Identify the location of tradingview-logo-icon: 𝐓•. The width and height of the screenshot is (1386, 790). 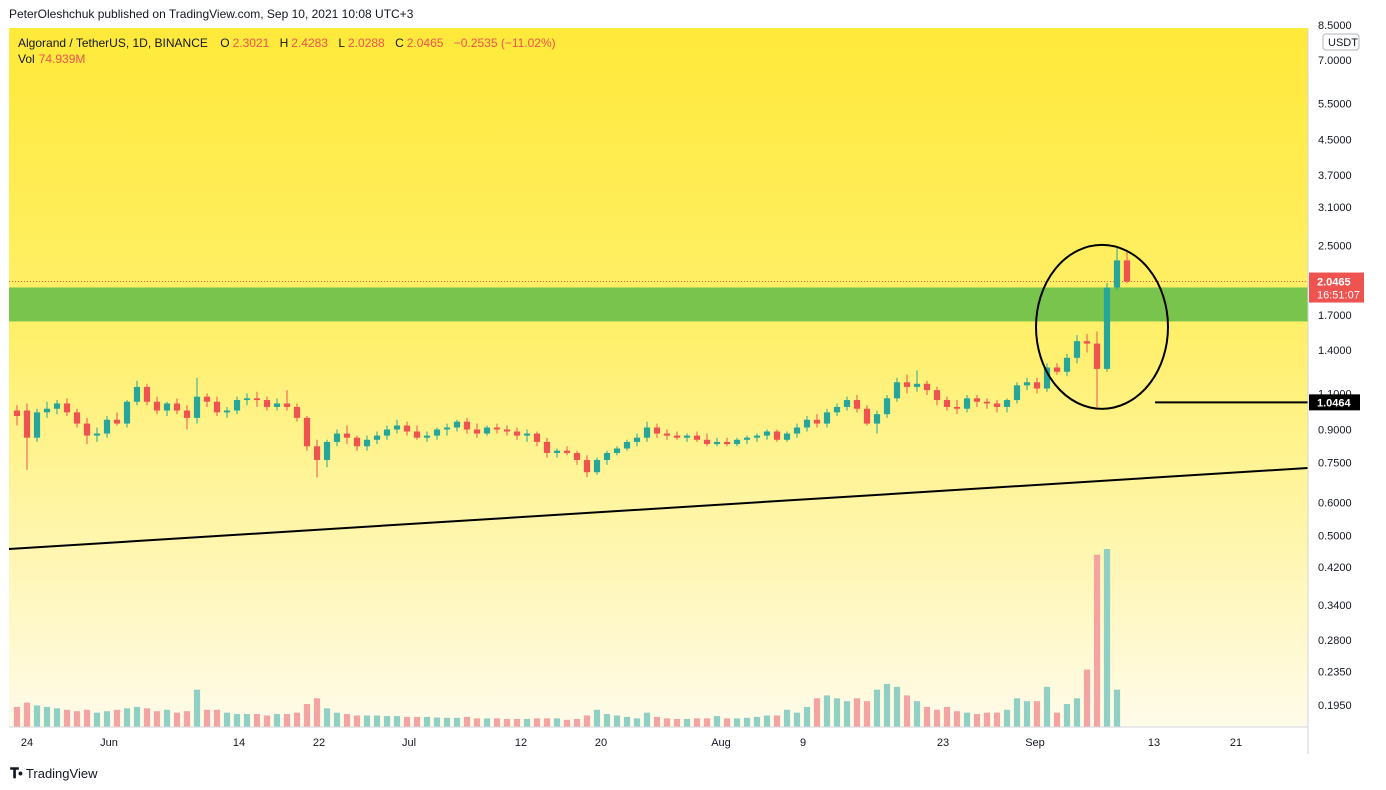
(16, 773).